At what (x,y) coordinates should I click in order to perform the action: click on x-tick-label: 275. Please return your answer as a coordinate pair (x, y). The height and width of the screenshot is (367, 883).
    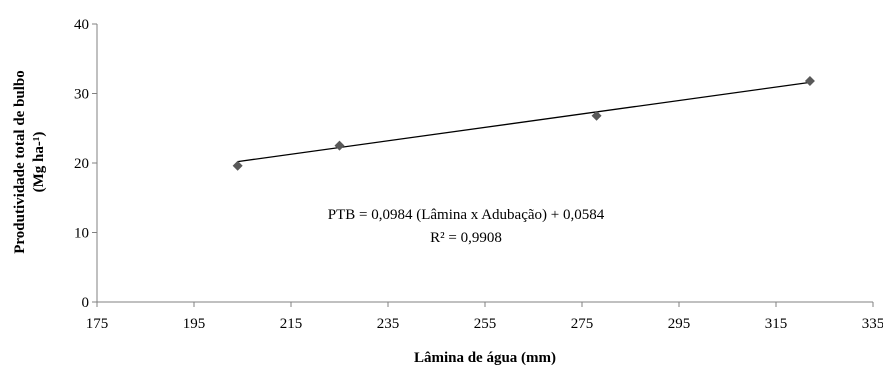
    Looking at the image, I should click on (582, 324).